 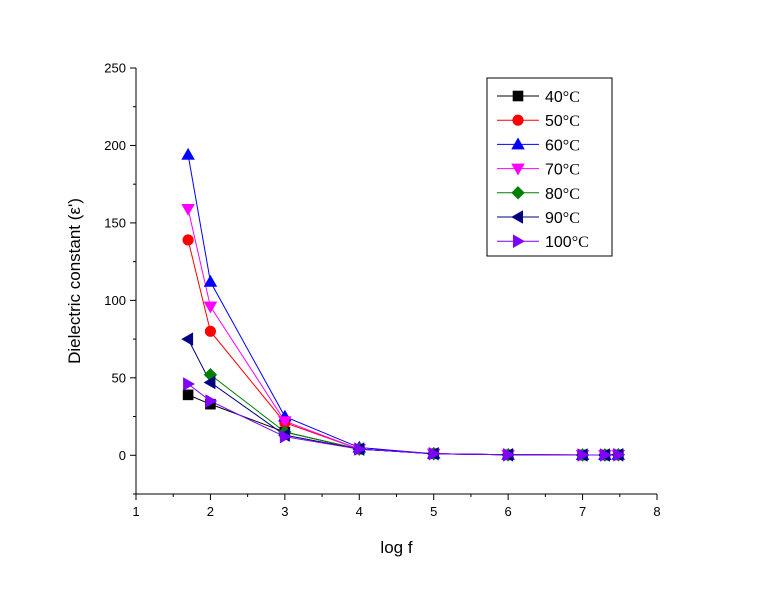 What do you see at coordinates (538, 170) in the screenshot?
I see `legend-entry: 70°C` at bounding box center [538, 170].